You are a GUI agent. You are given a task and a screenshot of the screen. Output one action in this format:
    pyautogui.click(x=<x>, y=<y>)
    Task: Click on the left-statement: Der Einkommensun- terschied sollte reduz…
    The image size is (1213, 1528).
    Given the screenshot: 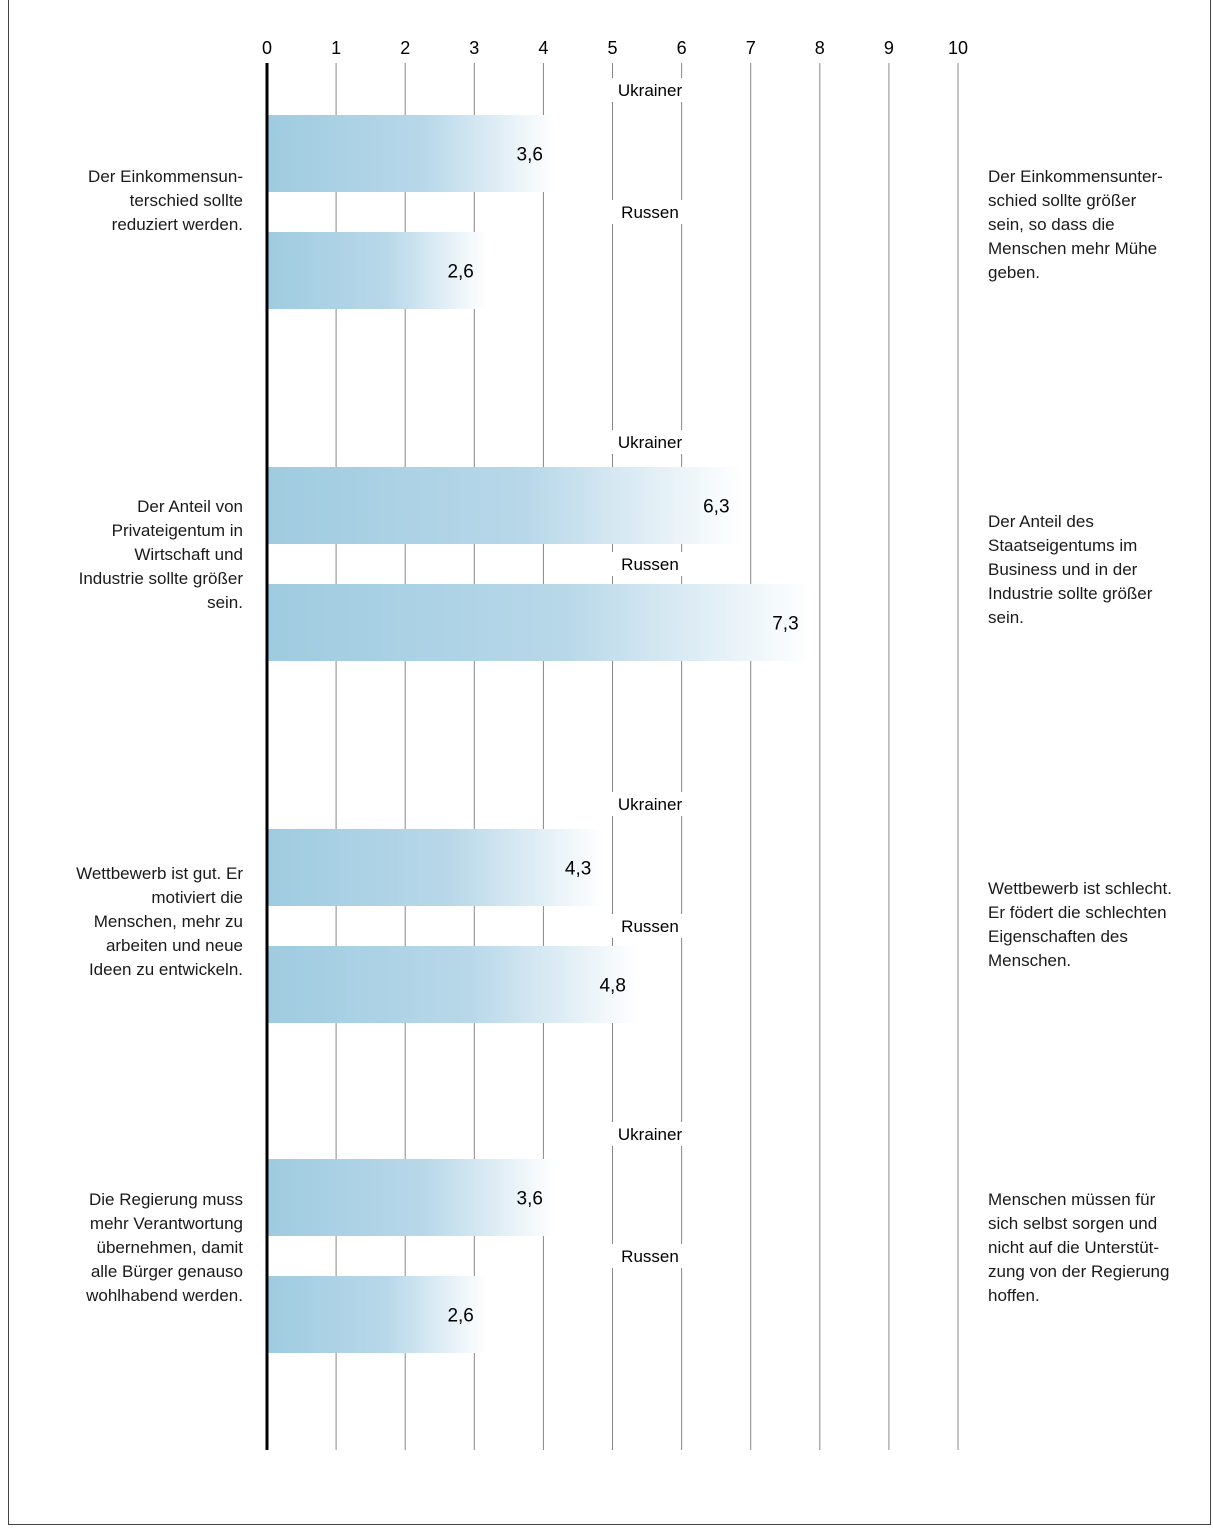 What is the action you would take?
    pyautogui.click(x=165, y=200)
    